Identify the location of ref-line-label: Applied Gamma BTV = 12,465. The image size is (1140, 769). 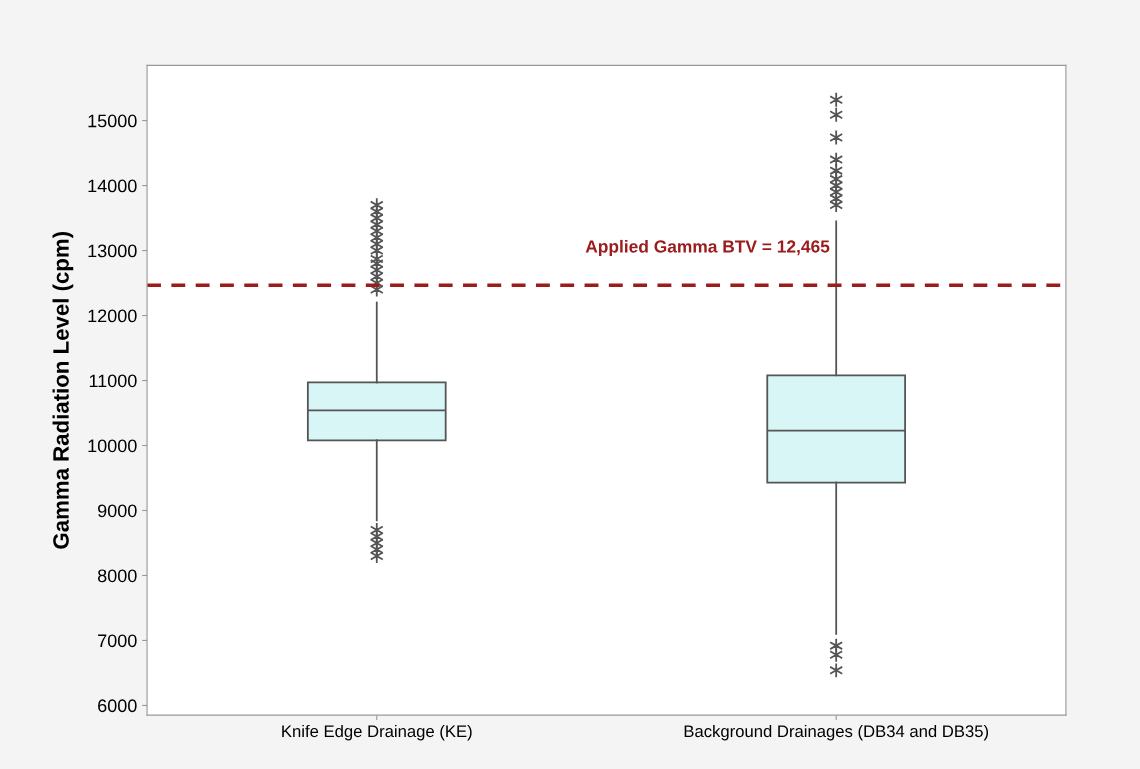
(707, 248).